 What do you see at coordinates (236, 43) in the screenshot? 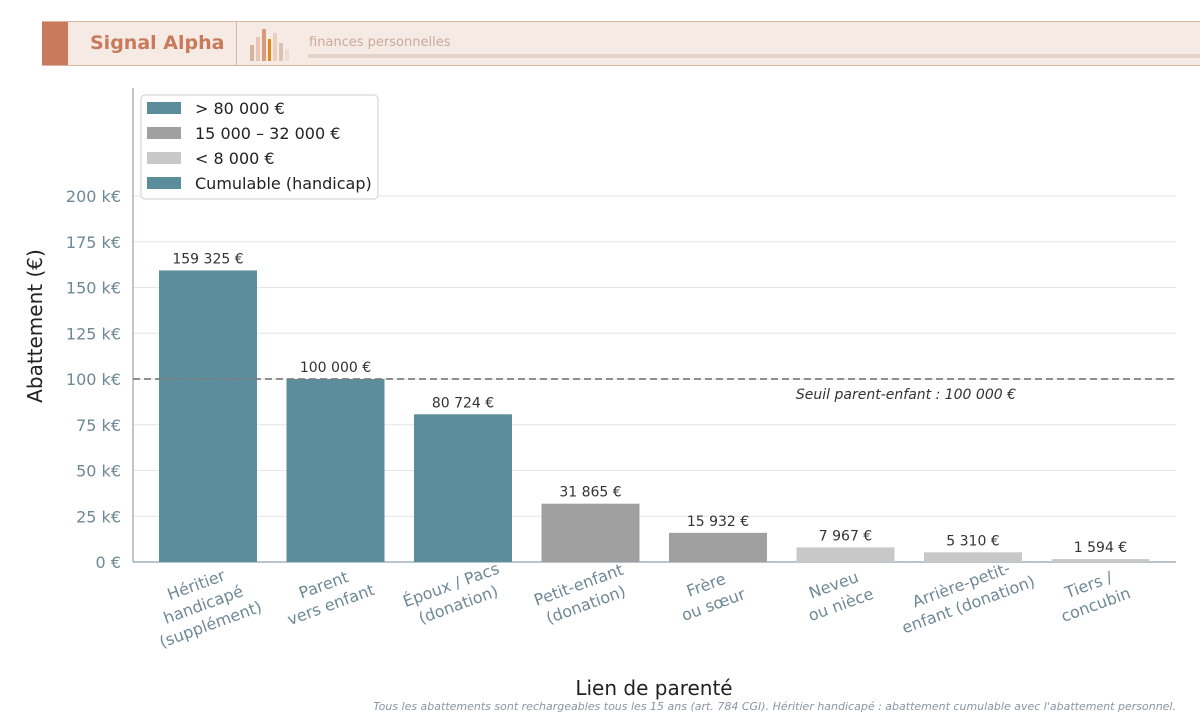
I see `banner-separator` at bounding box center [236, 43].